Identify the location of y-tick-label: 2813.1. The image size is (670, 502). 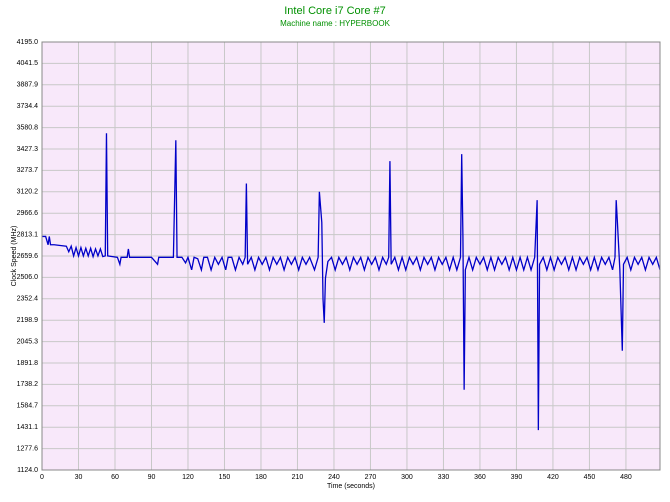
(28, 234).